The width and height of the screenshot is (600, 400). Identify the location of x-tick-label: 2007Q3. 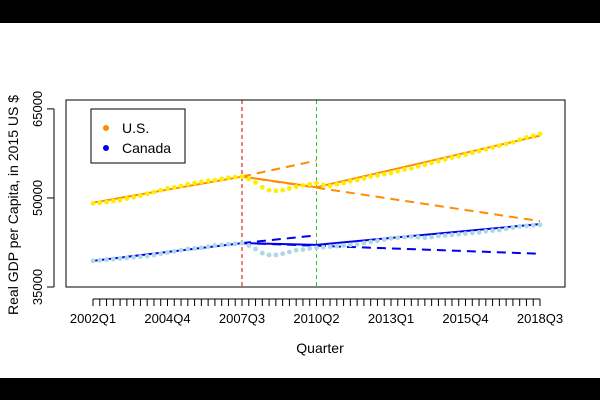
(242, 318).